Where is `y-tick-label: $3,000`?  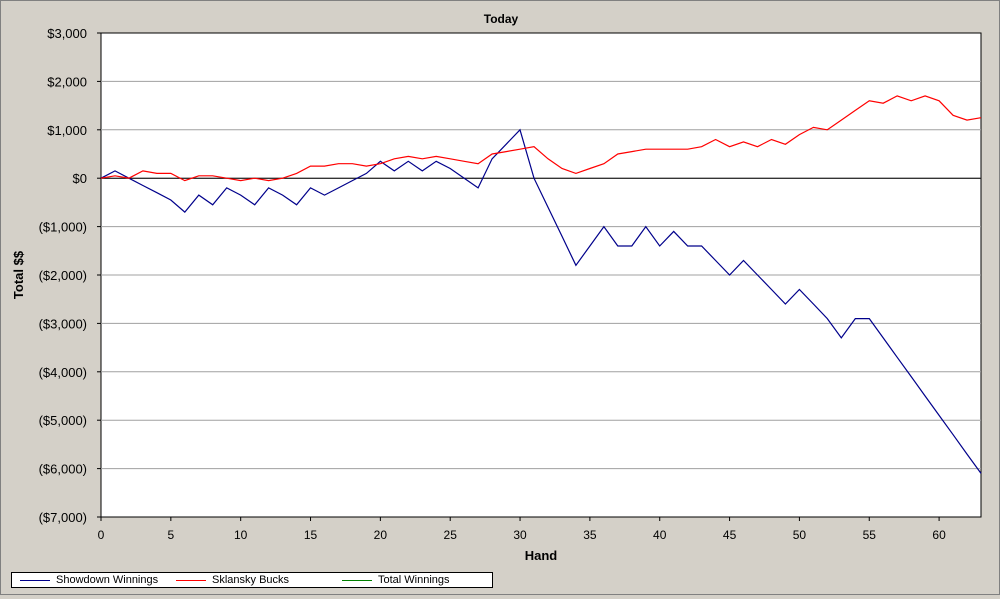 y-tick-label: $3,000 is located at coordinates (67, 33).